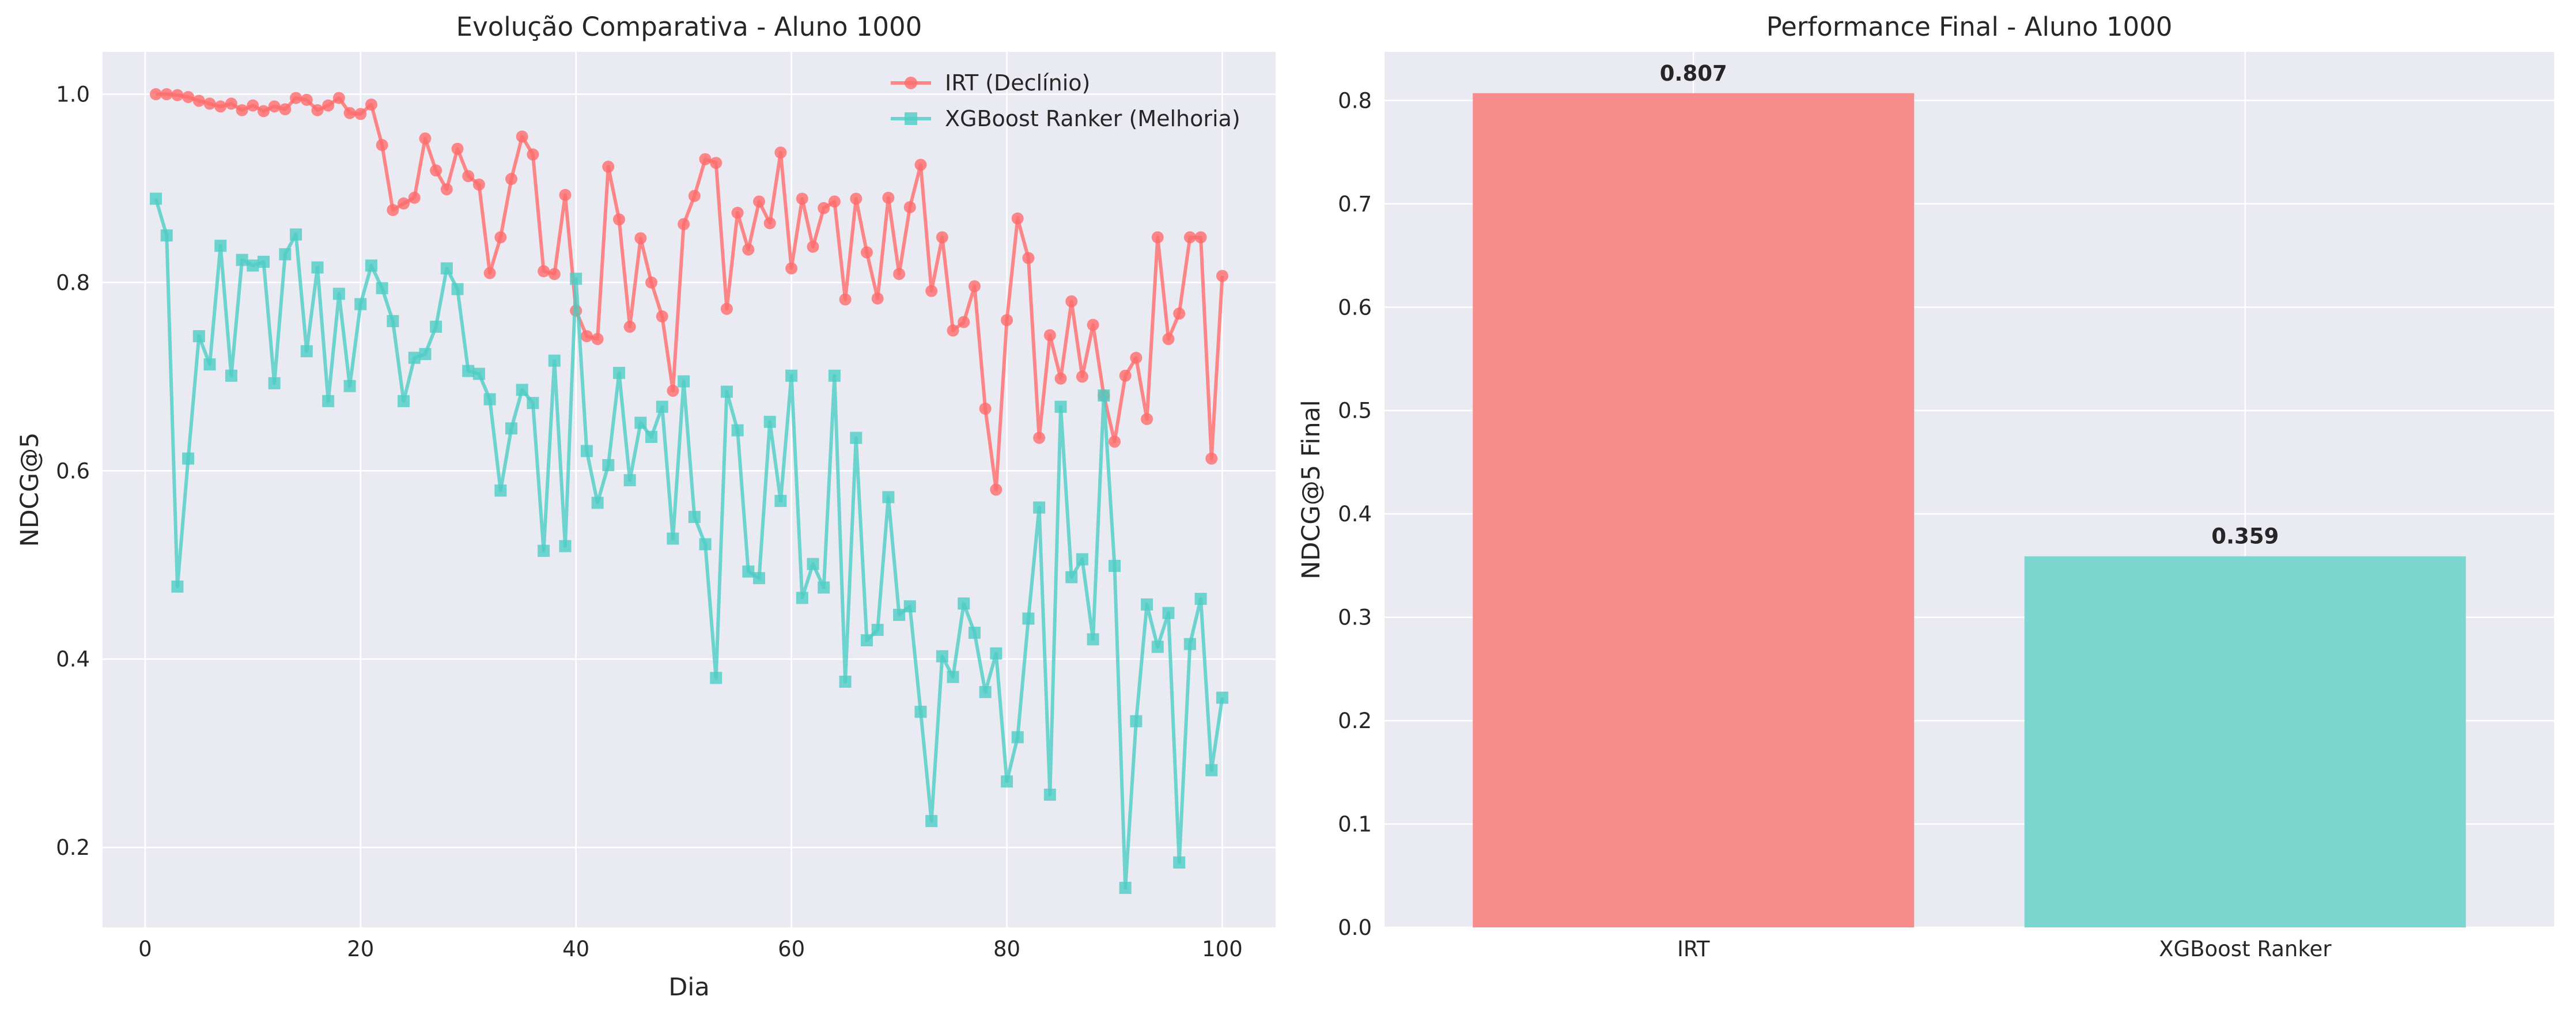  I want to click on x-tick-label: IRT, so click(1693, 949).